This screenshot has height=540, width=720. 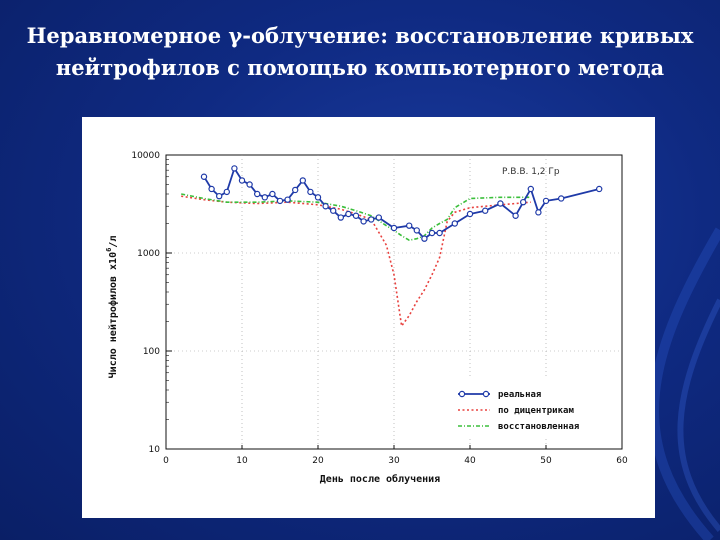 What do you see at coordinates (474, 408) in the screenshot?
I see `legend-swatches` at bounding box center [474, 408].